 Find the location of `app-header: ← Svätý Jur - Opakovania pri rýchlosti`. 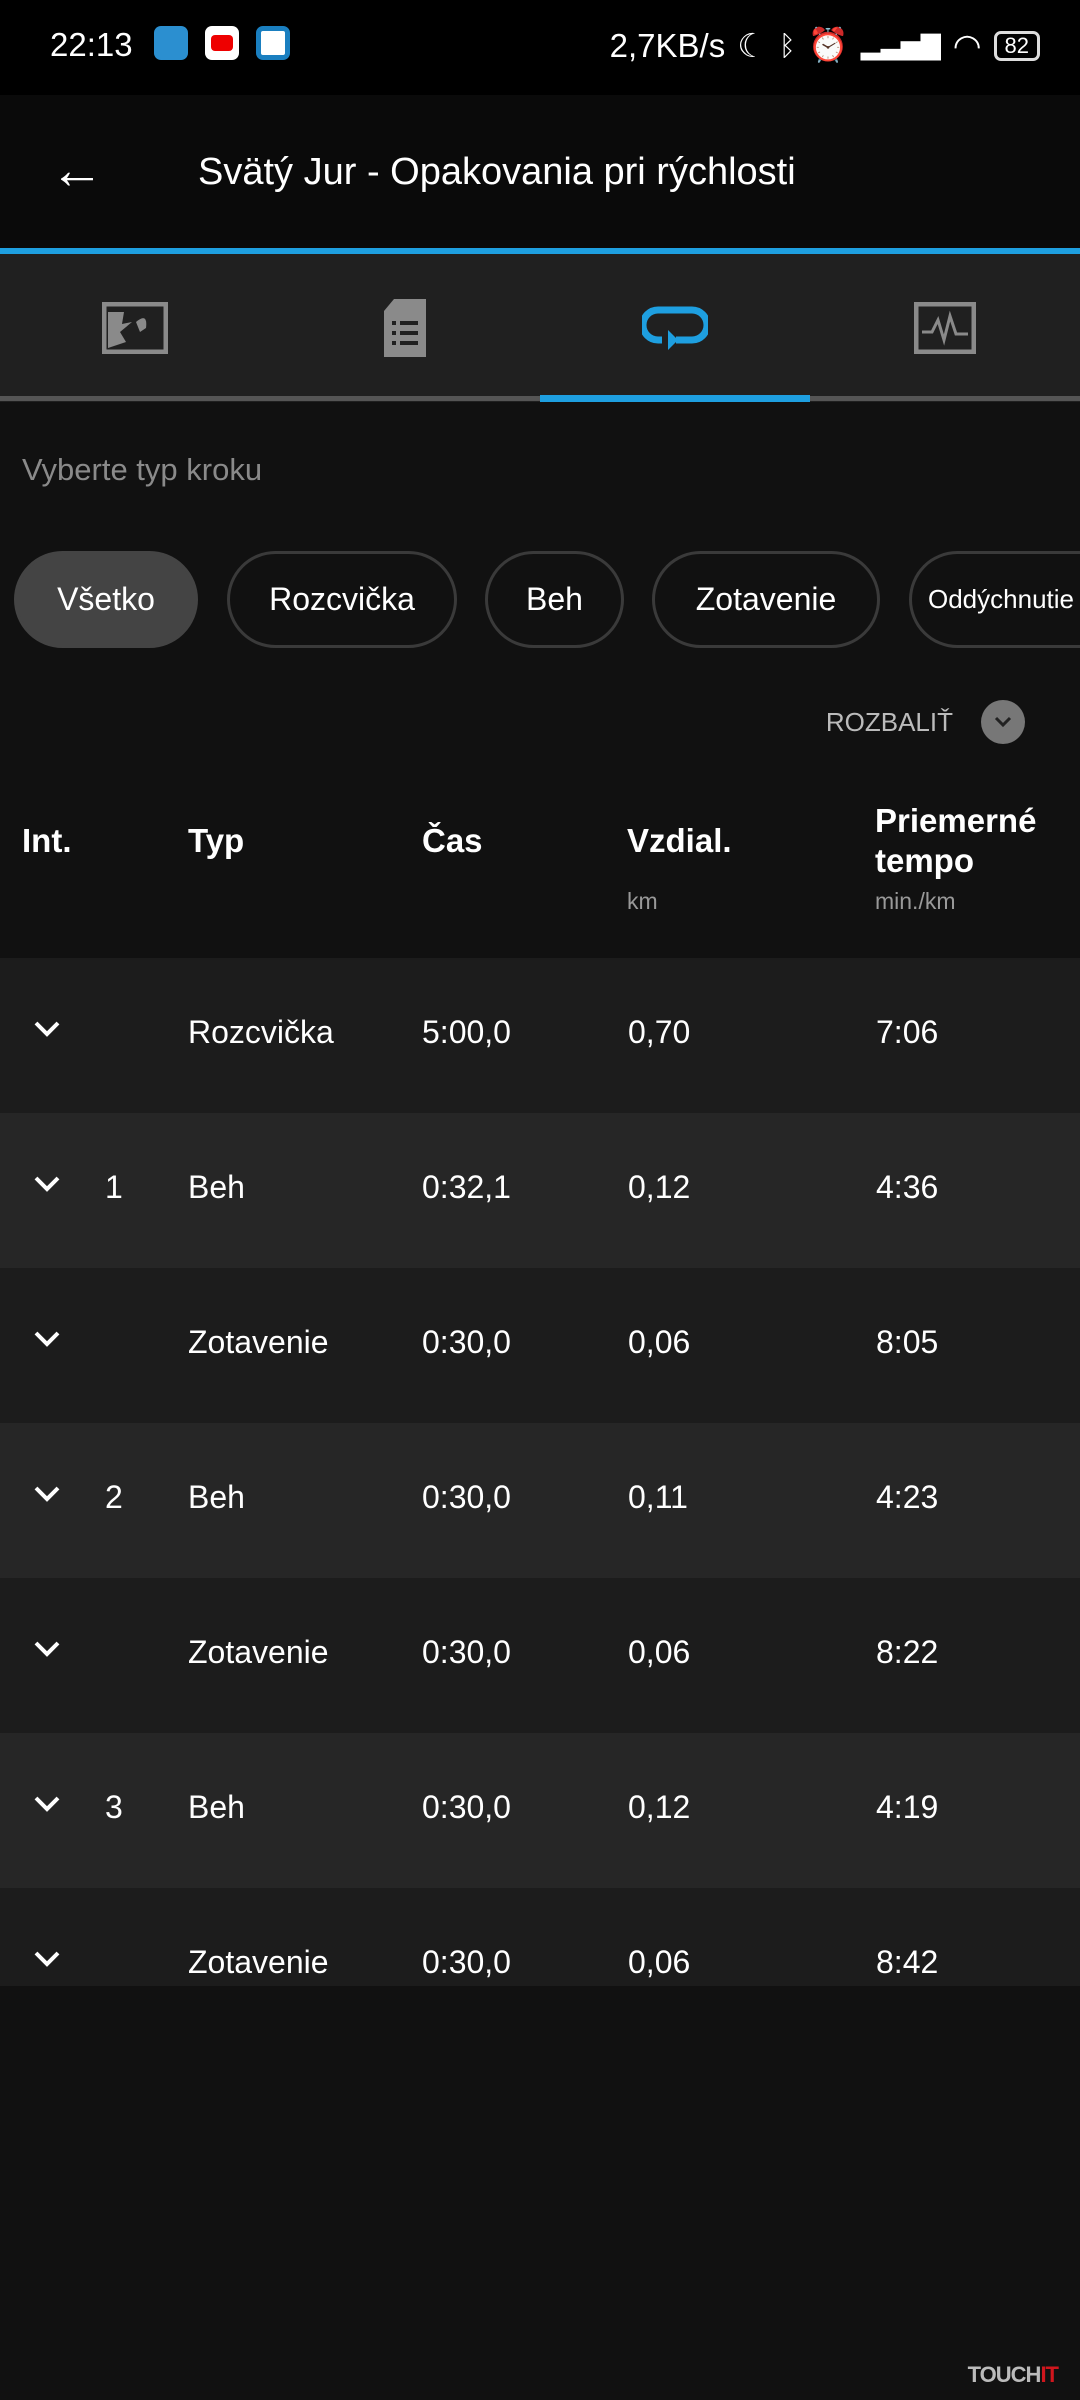

app-header: ← Svätý Jur - Opakovania pri rýchlosti is located at coordinates (540, 172).